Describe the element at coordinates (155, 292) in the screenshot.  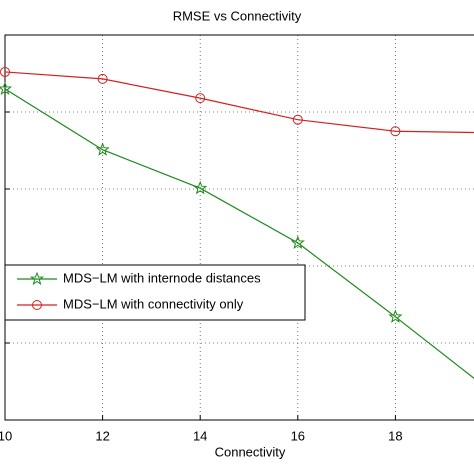
I see `legend-box` at that location.